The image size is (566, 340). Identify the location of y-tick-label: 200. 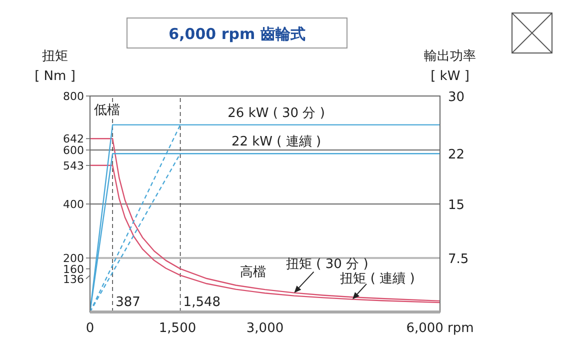
(73, 258).